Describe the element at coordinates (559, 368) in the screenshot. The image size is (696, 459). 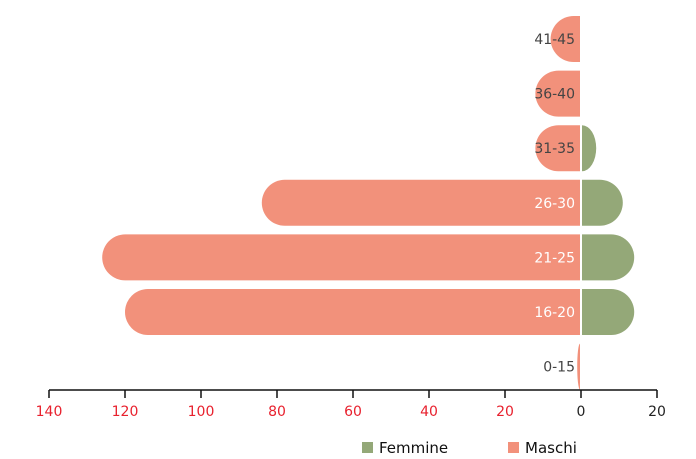
I see `category-label-0-15: 0-15` at that location.